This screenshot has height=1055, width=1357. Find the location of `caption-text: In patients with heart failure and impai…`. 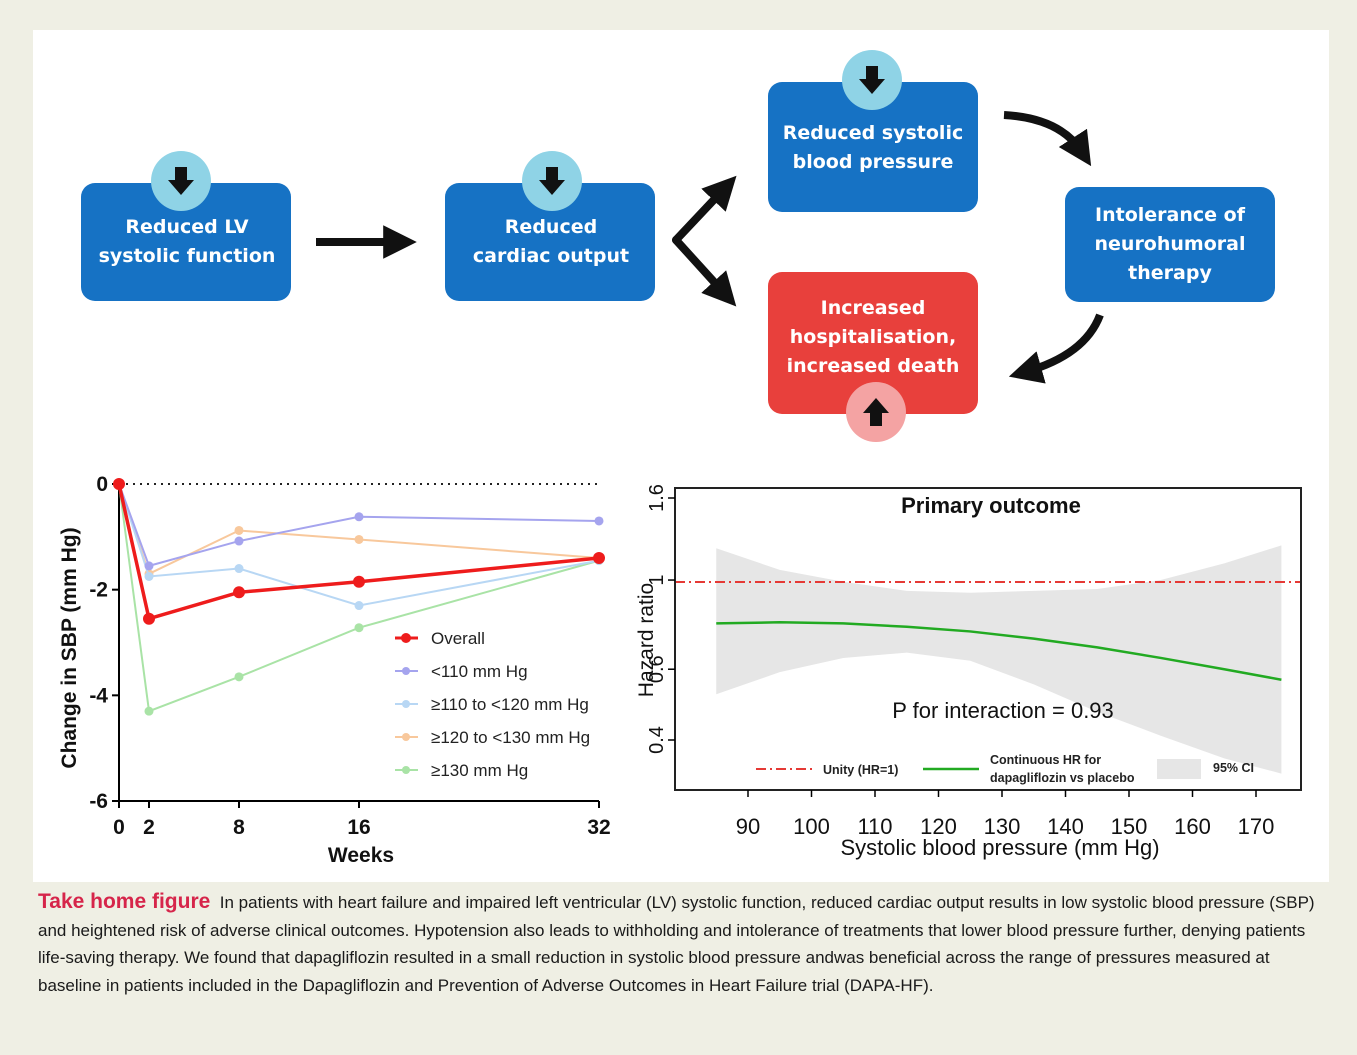

caption-text: In patients with heart failure and impai… is located at coordinates (676, 944).